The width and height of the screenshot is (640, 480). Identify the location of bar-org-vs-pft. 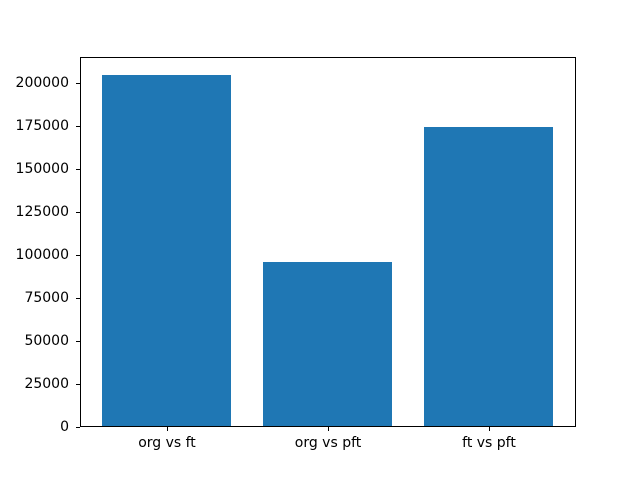
(327, 344).